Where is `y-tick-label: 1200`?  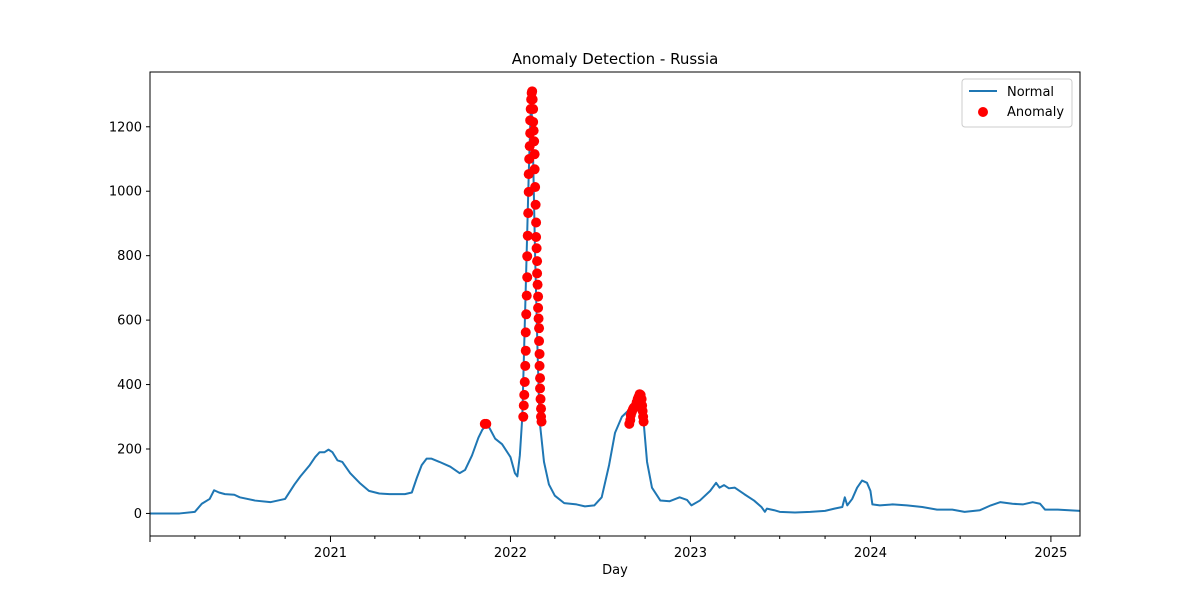
y-tick-label: 1200 is located at coordinates (125, 127).